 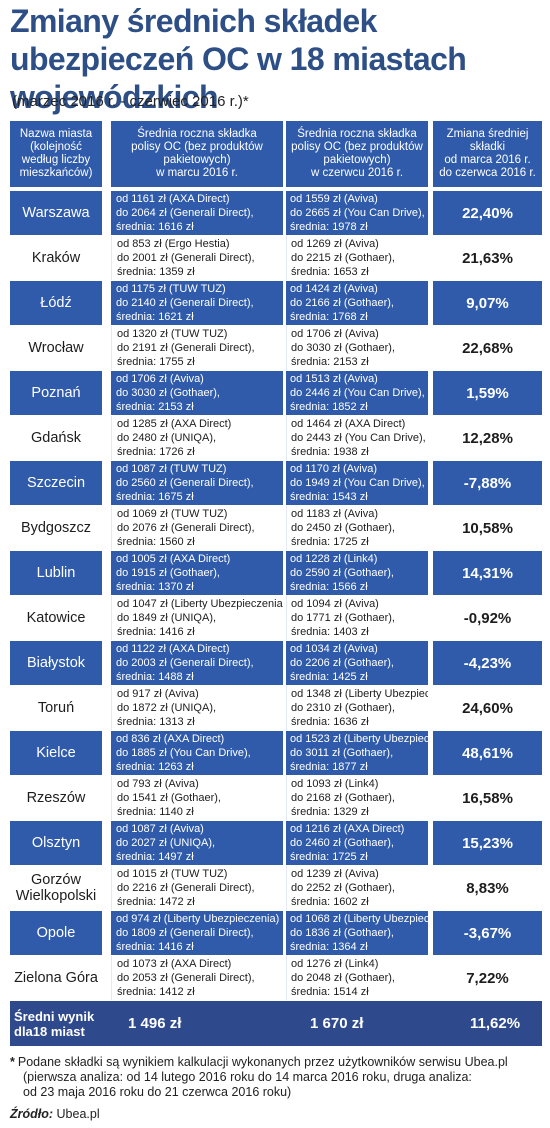 What do you see at coordinates (155, 1023) in the screenshot?
I see `summary-march: 1 496 zł` at bounding box center [155, 1023].